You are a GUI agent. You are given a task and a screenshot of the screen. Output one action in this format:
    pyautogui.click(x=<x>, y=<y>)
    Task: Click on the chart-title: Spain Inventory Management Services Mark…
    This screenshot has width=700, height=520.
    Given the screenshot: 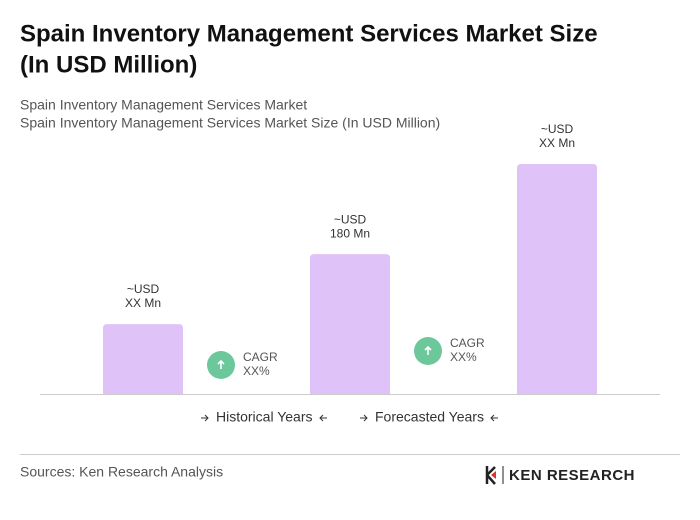 What is the action you would take?
    pyautogui.click(x=309, y=33)
    